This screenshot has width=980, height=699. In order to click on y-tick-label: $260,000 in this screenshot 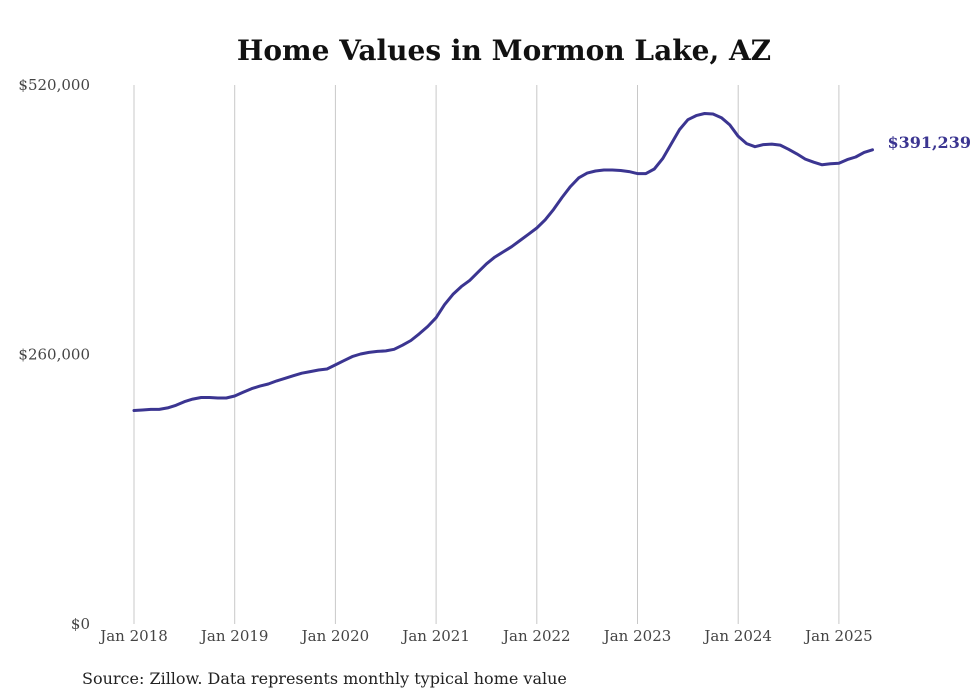, I will do `click(54, 355)`.